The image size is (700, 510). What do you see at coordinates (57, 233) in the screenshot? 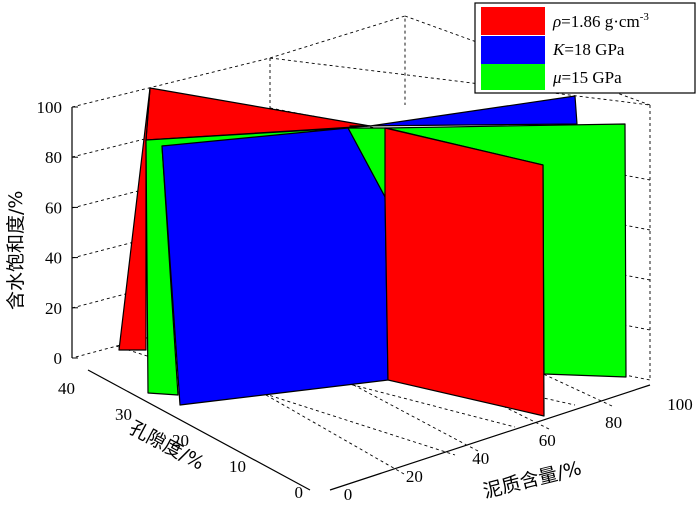
I see `z-axis-ticks: 0 20 40 60 80 100` at bounding box center [57, 233].